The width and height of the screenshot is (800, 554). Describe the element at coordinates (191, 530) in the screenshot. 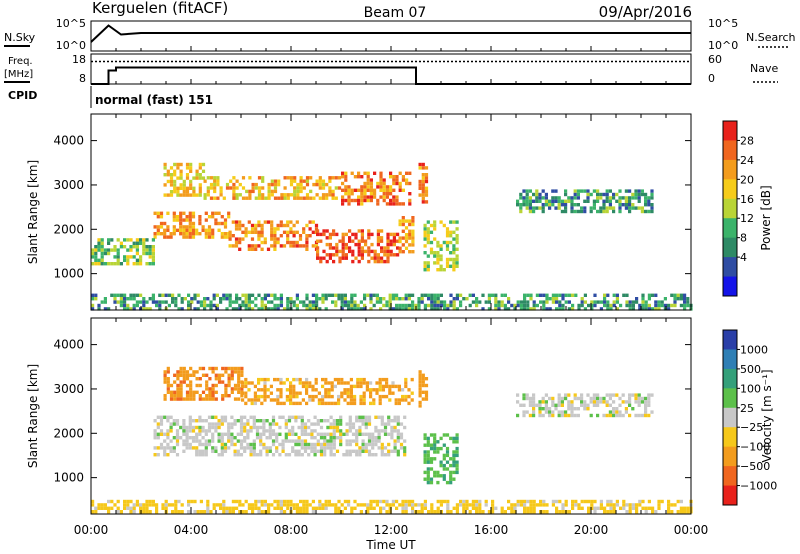

I see `x-tick-label: 04:00` at that location.